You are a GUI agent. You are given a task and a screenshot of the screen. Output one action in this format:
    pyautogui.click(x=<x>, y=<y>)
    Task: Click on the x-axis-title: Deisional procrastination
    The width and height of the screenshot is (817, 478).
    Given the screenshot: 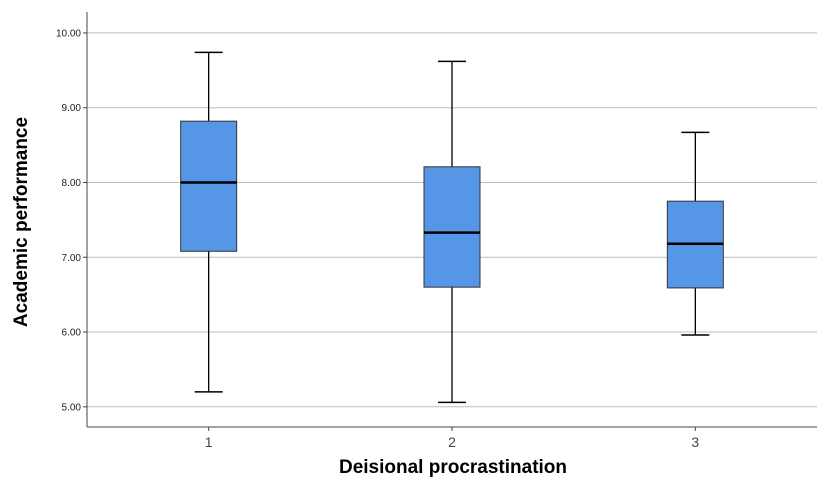 What is the action you would take?
    pyautogui.click(x=453, y=467)
    